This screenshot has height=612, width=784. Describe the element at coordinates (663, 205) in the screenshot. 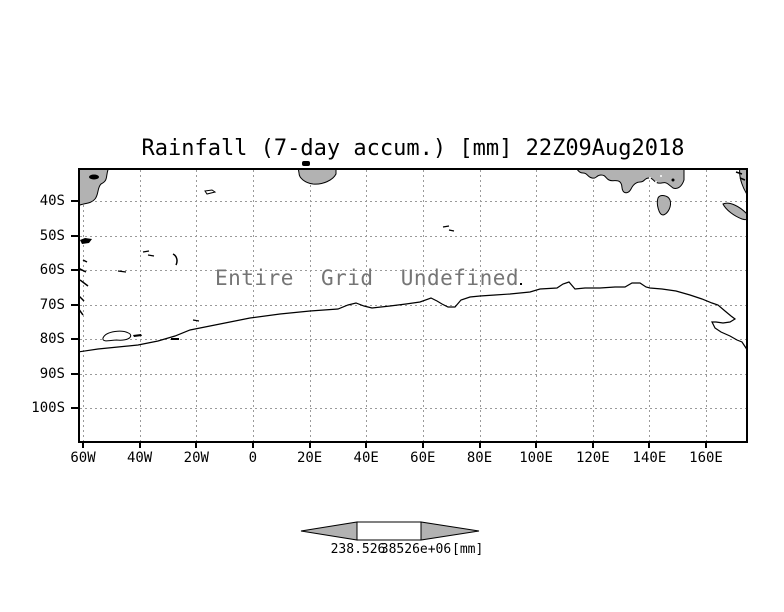

I see `tasmania-island` at that location.